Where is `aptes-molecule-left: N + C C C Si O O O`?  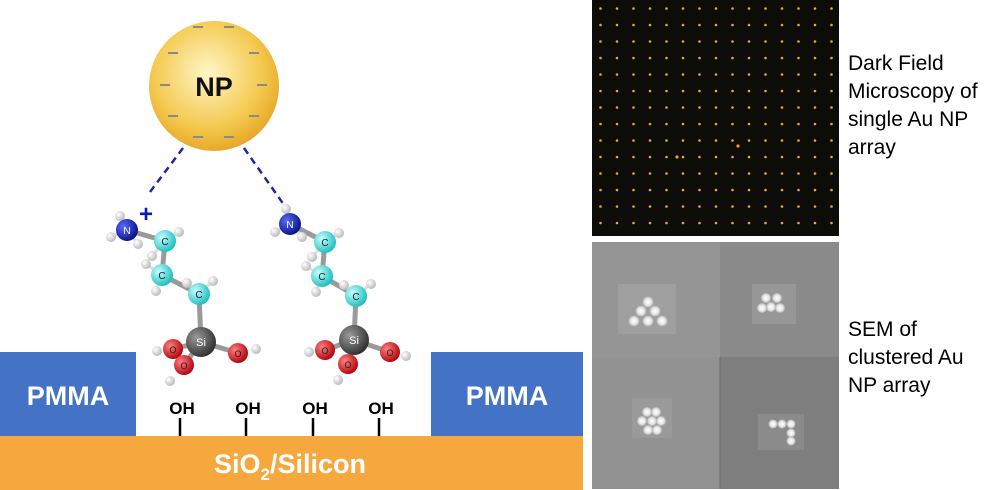 aptes-molecule-left: N + C C C Si O O O is located at coordinates (183, 293).